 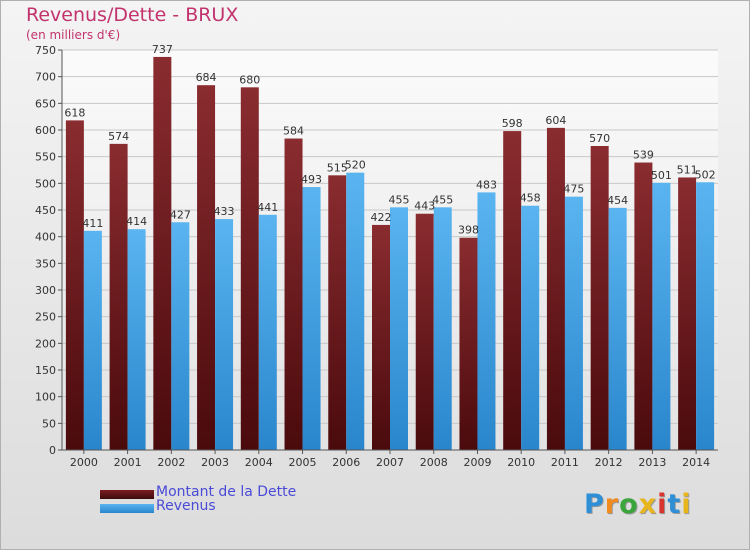 I want to click on x-tick-label: 2007, so click(x=390, y=462).